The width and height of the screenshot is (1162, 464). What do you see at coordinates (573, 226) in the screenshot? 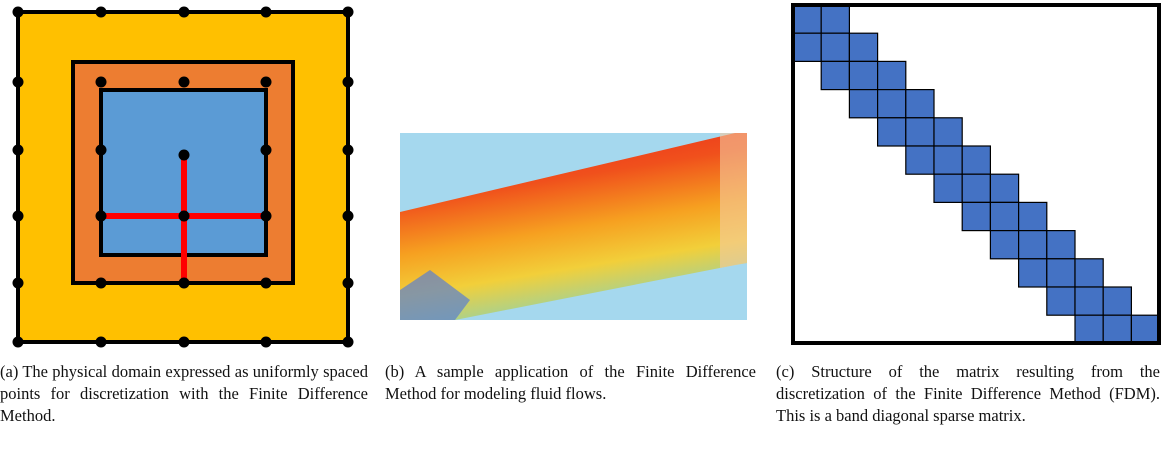
I see `fluid-image` at bounding box center [573, 226].